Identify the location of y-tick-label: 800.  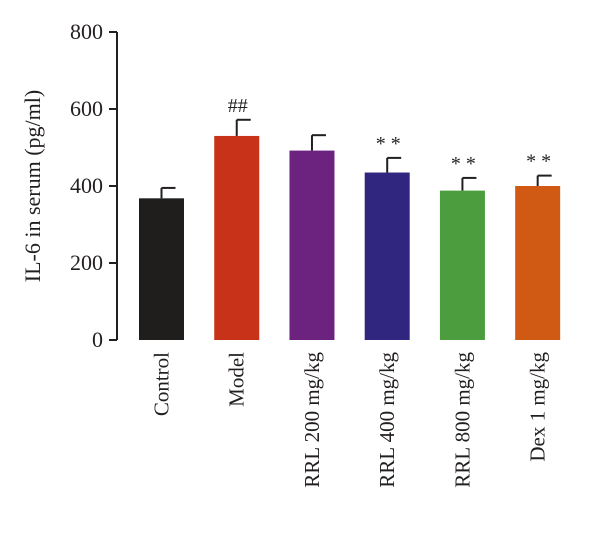
(86, 31).